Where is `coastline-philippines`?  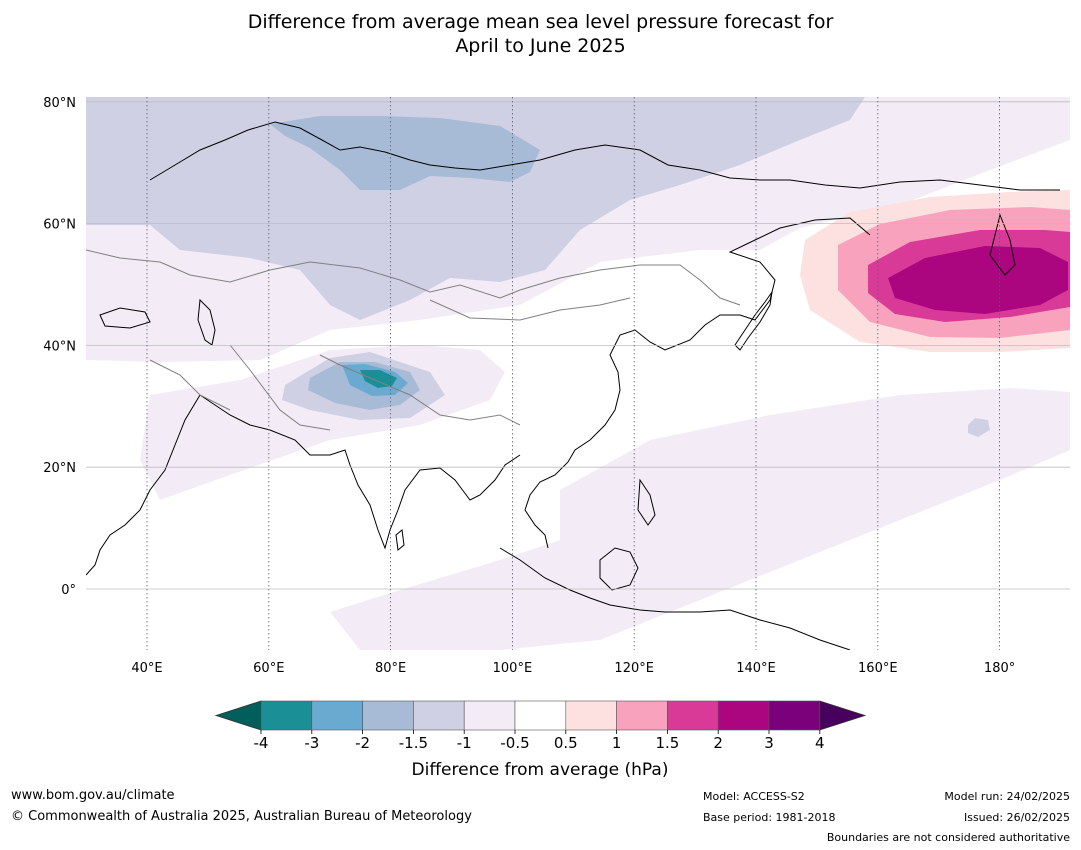 coastline-philippines is located at coordinates (646, 502).